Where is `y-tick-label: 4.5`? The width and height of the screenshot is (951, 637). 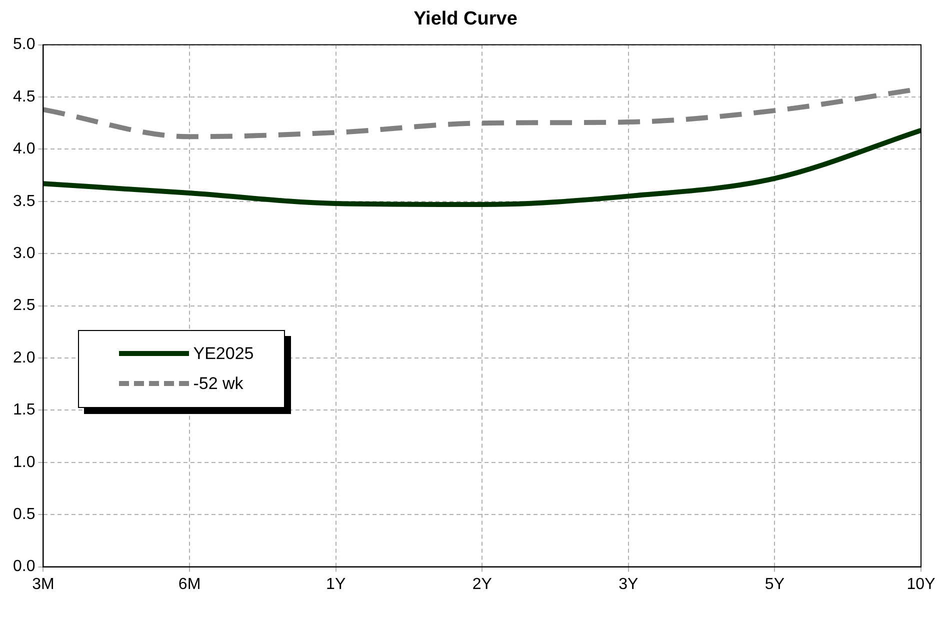
y-tick-label: 4.5 is located at coordinates (24, 97).